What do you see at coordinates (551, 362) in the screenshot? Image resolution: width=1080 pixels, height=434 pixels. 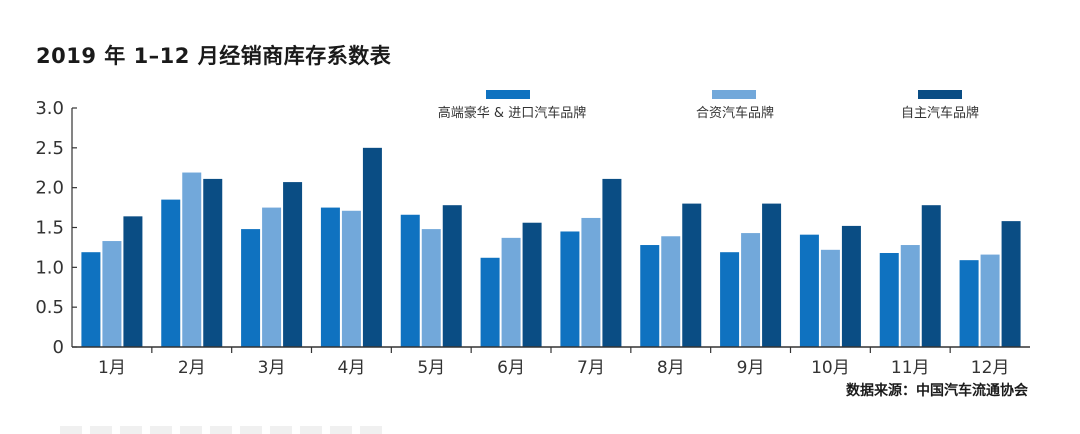 I see `x-axis: 1月 2月 3月 4月 5月 6月 7月 8月 9月 10月 11月 12月` at bounding box center [551, 362].